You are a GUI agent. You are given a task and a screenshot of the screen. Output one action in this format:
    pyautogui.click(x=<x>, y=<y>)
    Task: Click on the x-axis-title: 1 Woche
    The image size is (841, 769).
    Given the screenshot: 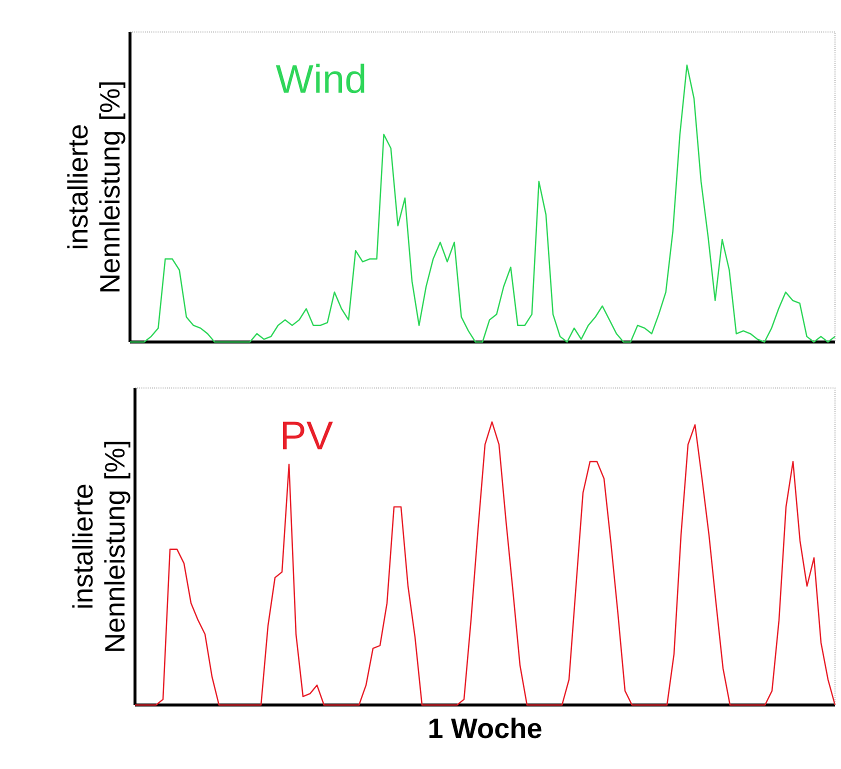 What is the action you would take?
    pyautogui.click(x=485, y=728)
    